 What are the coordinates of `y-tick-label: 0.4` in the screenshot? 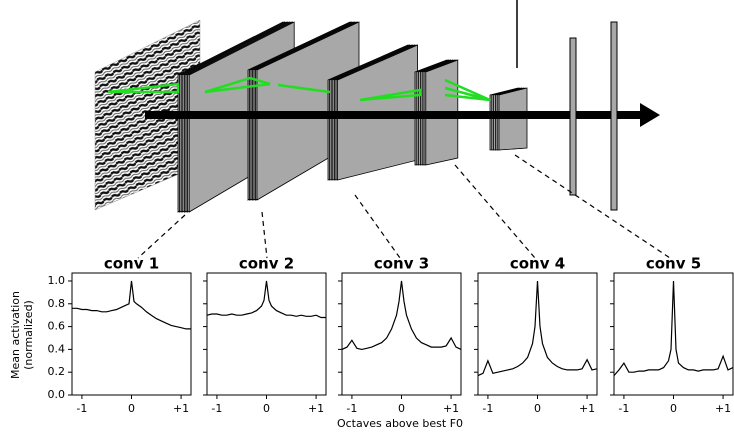 It's located at (57, 348).